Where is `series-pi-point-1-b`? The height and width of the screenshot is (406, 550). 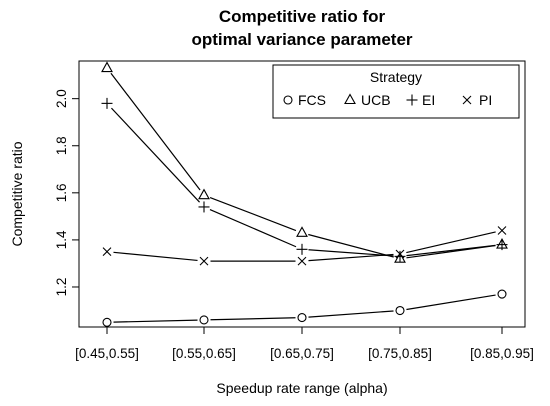 series-pi-point-1-b is located at coordinates (204, 261).